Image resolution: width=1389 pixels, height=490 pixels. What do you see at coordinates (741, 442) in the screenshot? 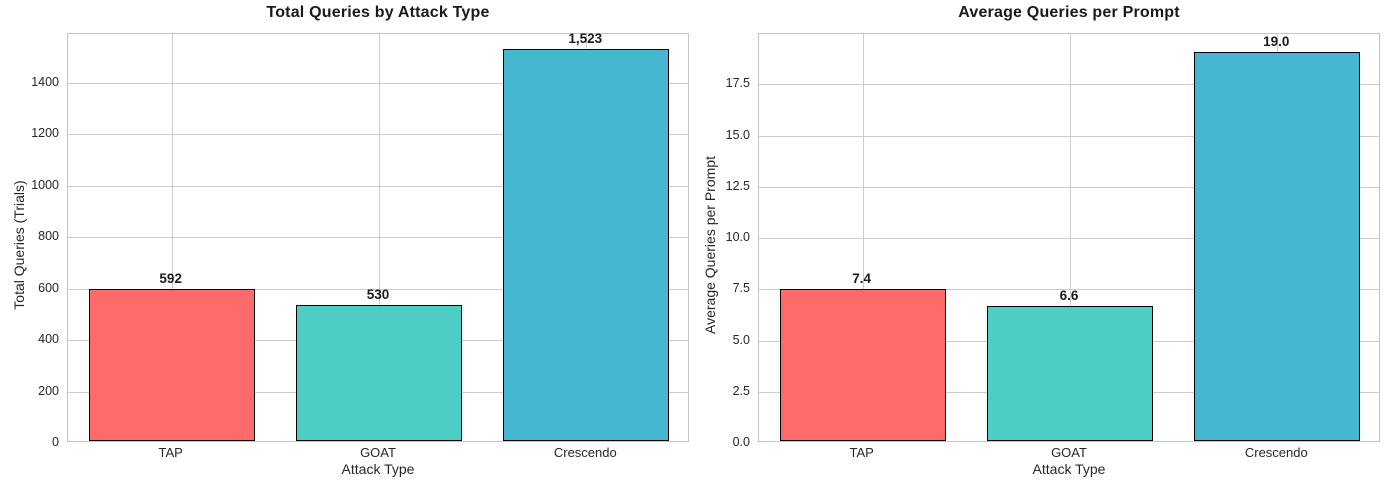
I see `y-tick-label: 0.0` at bounding box center [741, 442].